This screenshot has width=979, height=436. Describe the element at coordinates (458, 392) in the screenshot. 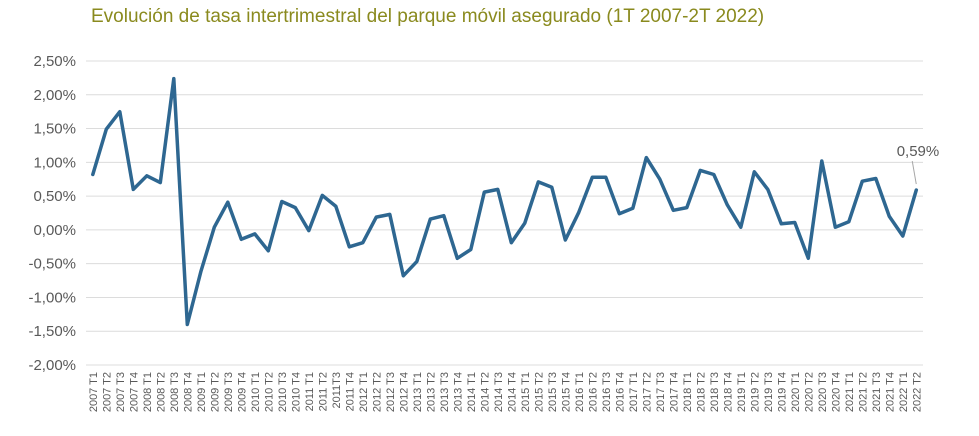

I see `x-tick-label: 2013 T4` at that location.